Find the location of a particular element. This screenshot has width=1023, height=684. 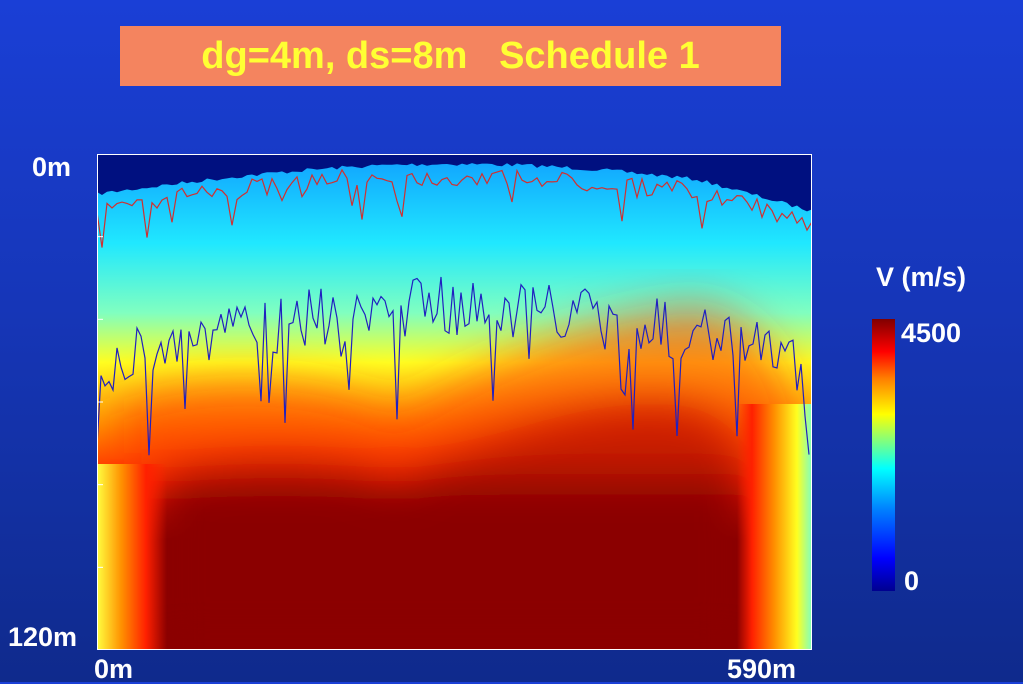

right-edge-gradient is located at coordinates (774, 527).